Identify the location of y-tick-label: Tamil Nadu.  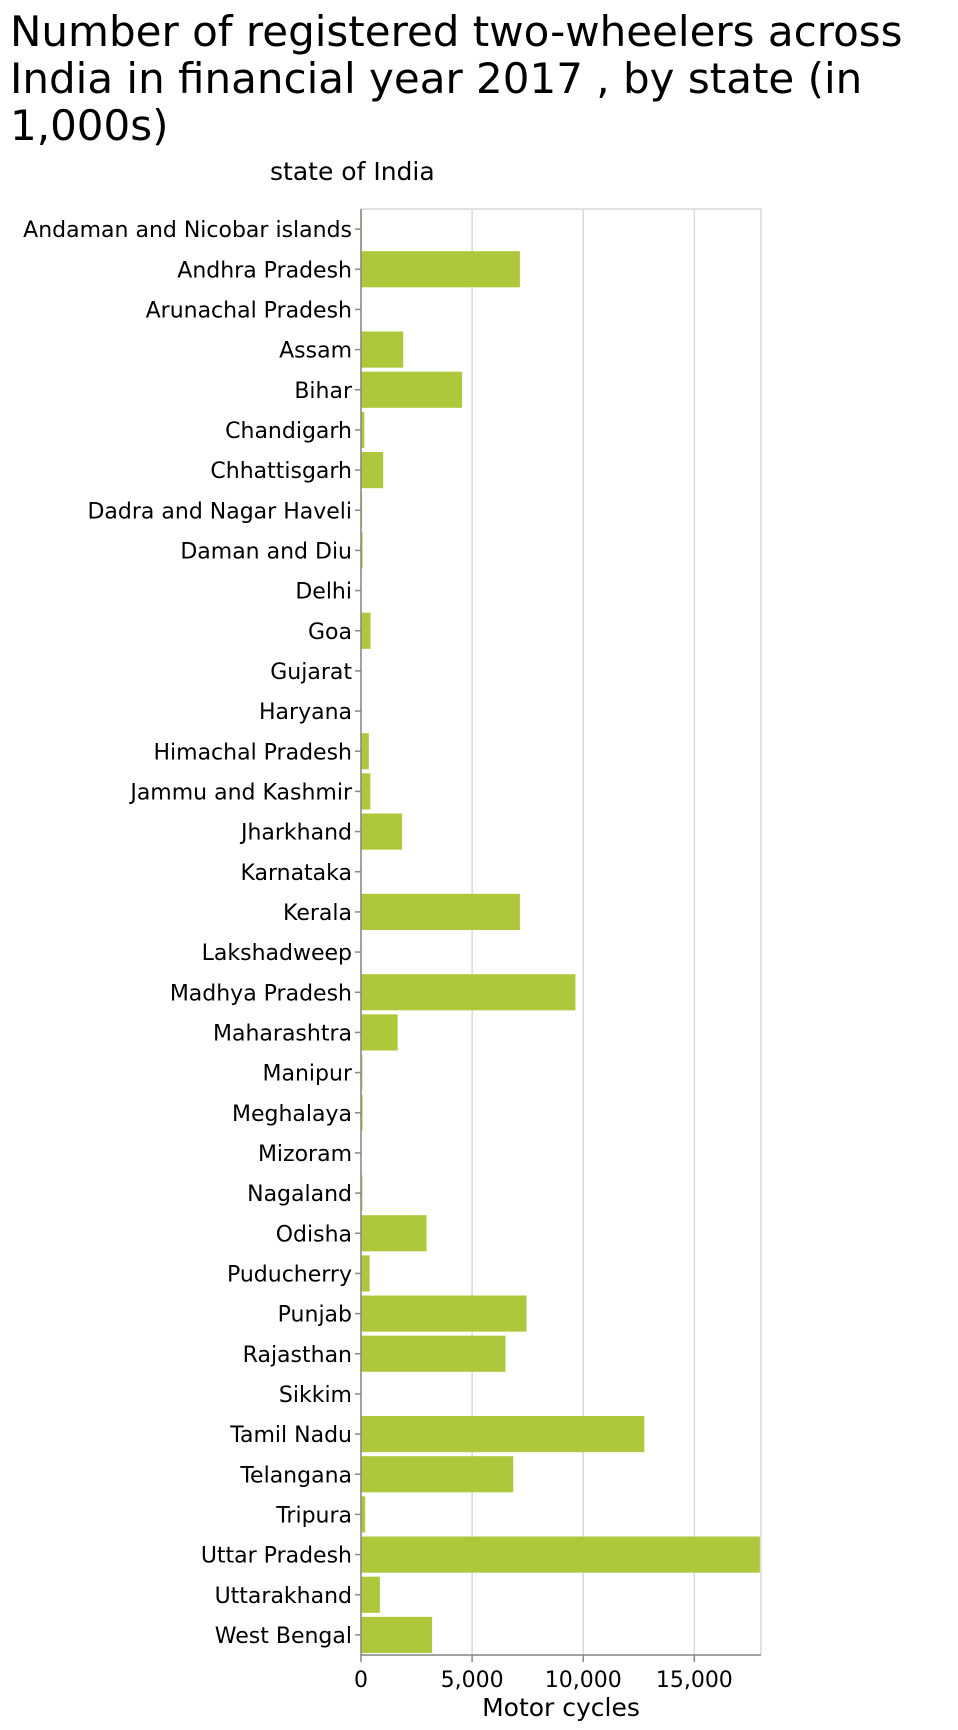
(290, 1435).